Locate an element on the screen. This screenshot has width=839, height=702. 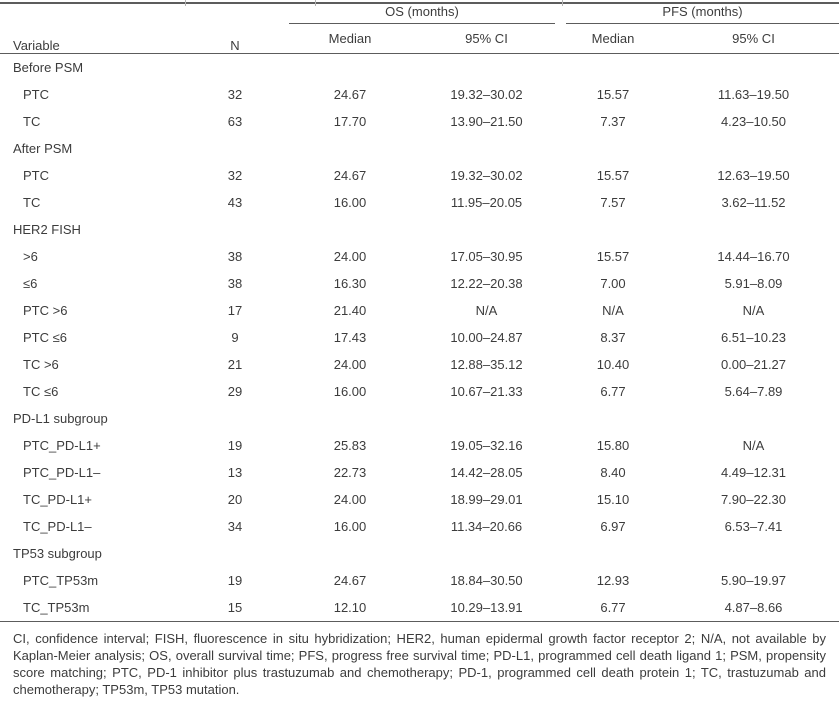
variable-cell: TC_TP53m is located at coordinates (56, 607).